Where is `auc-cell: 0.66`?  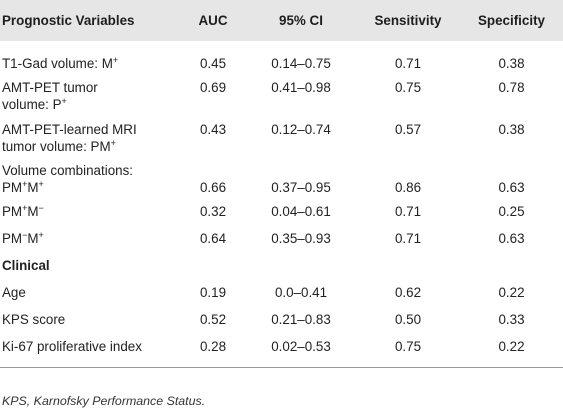
auc-cell: 0.66 is located at coordinates (213, 187).